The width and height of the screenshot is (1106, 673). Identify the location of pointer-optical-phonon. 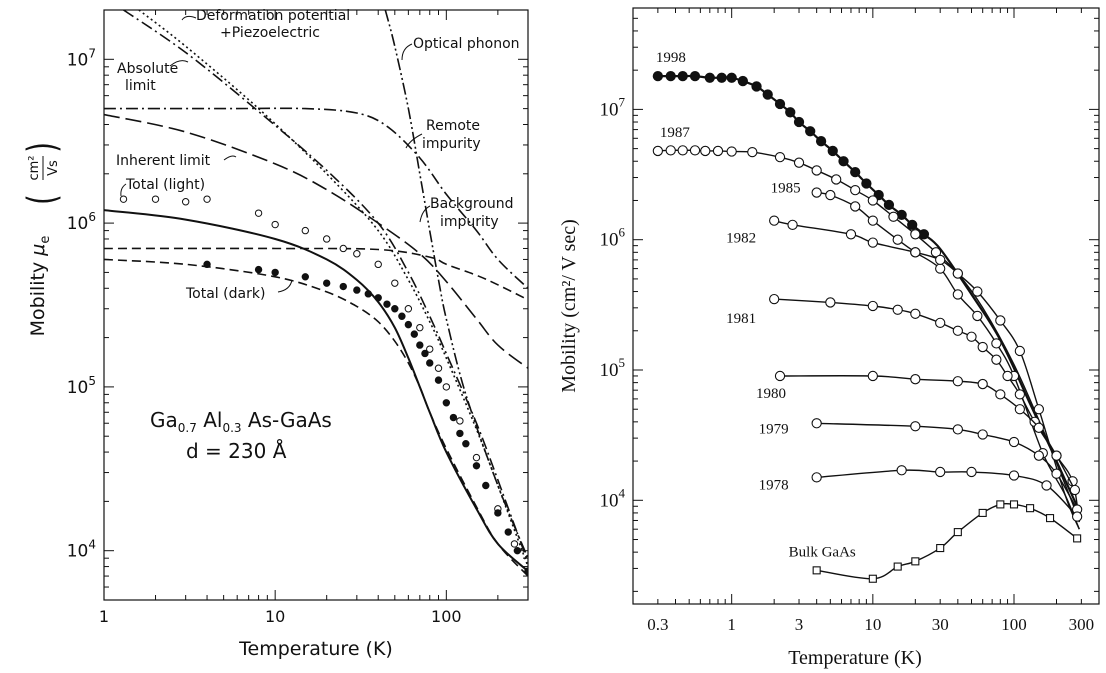
(407, 52).